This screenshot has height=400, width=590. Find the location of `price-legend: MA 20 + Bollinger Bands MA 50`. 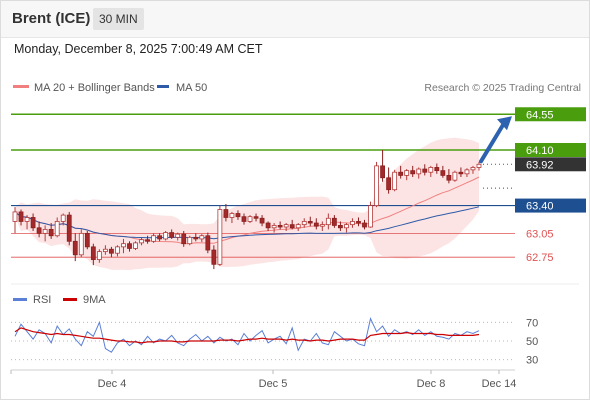

price-legend: MA 20 + Bollinger Bands MA 50 is located at coordinates (110, 88).